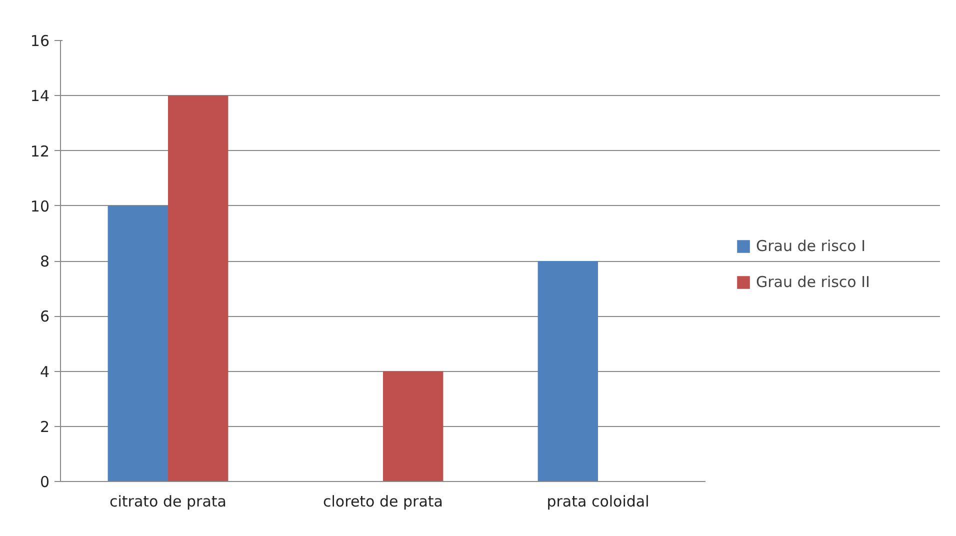 This screenshot has width=956, height=536. Describe the element at coordinates (40, 206) in the screenshot. I see `y-tick-label: 10` at that location.